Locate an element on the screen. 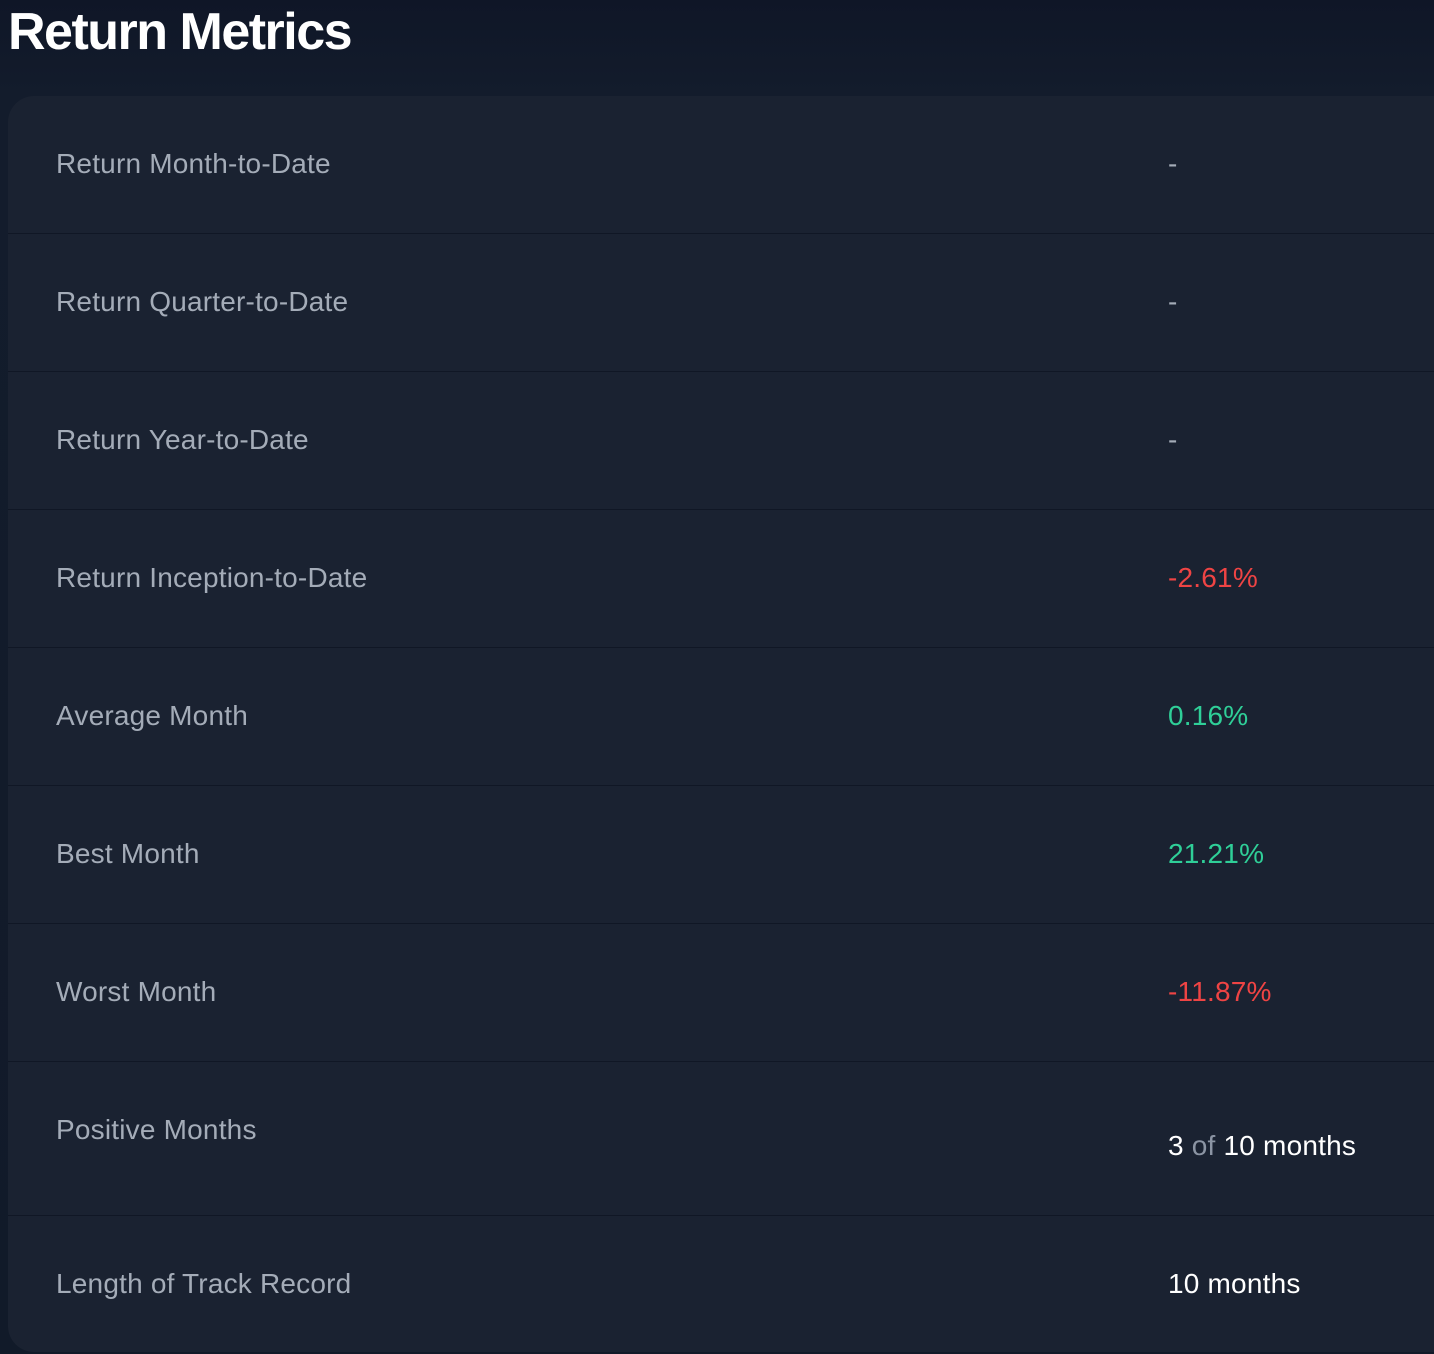  page-title: Return Metrics is located at coordinates (180, 32).